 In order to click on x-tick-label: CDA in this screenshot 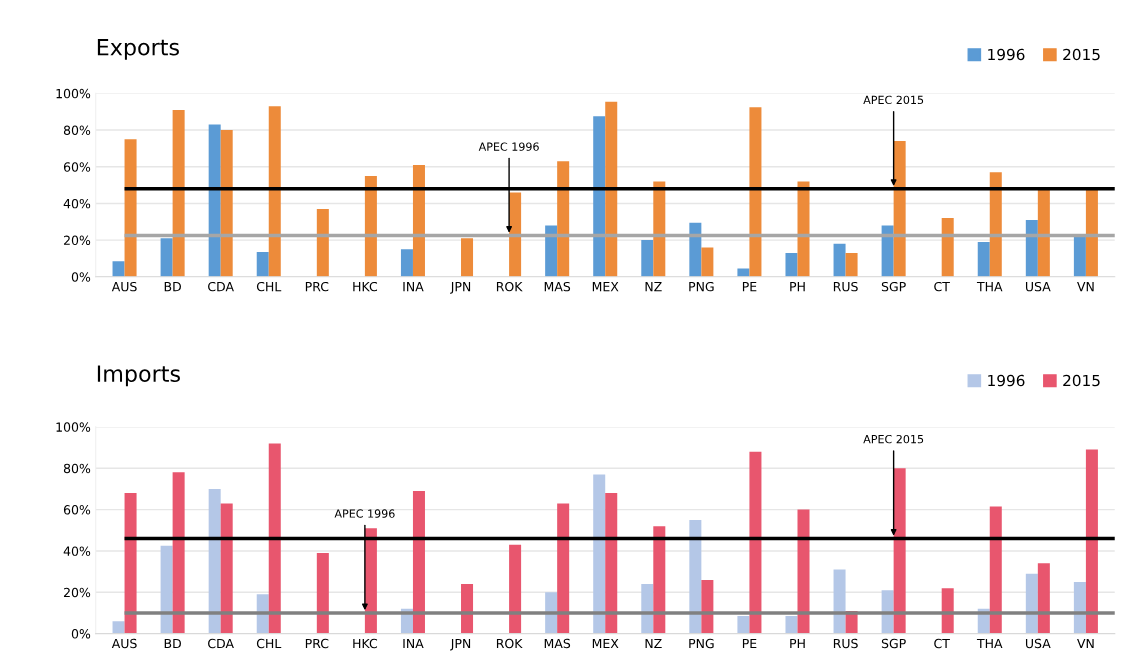, I will do `click(221, 286)`.